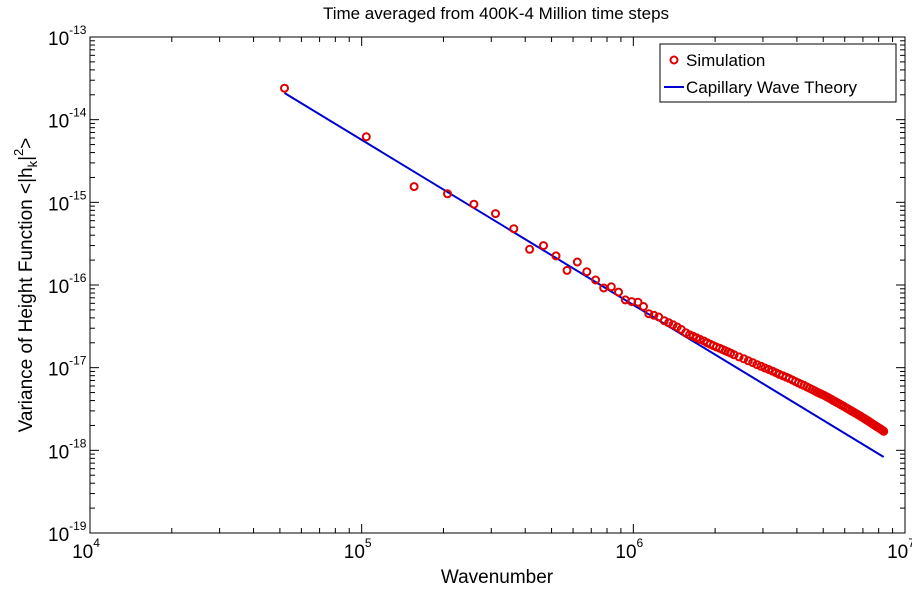 This screenshot has width=912, height=590. I want to click on y-tick-label: 10-16, so click(67, 284).